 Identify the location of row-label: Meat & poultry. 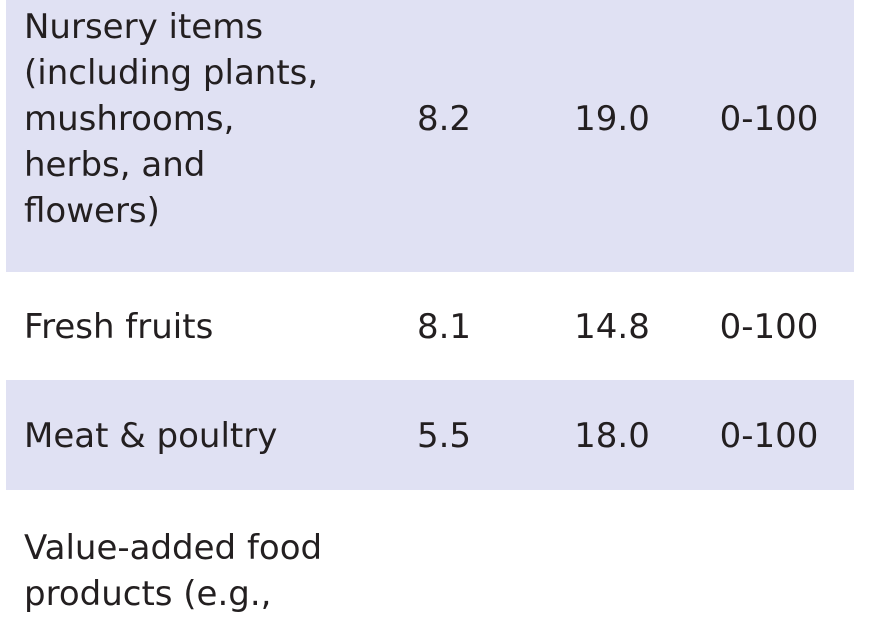
(151, 436).